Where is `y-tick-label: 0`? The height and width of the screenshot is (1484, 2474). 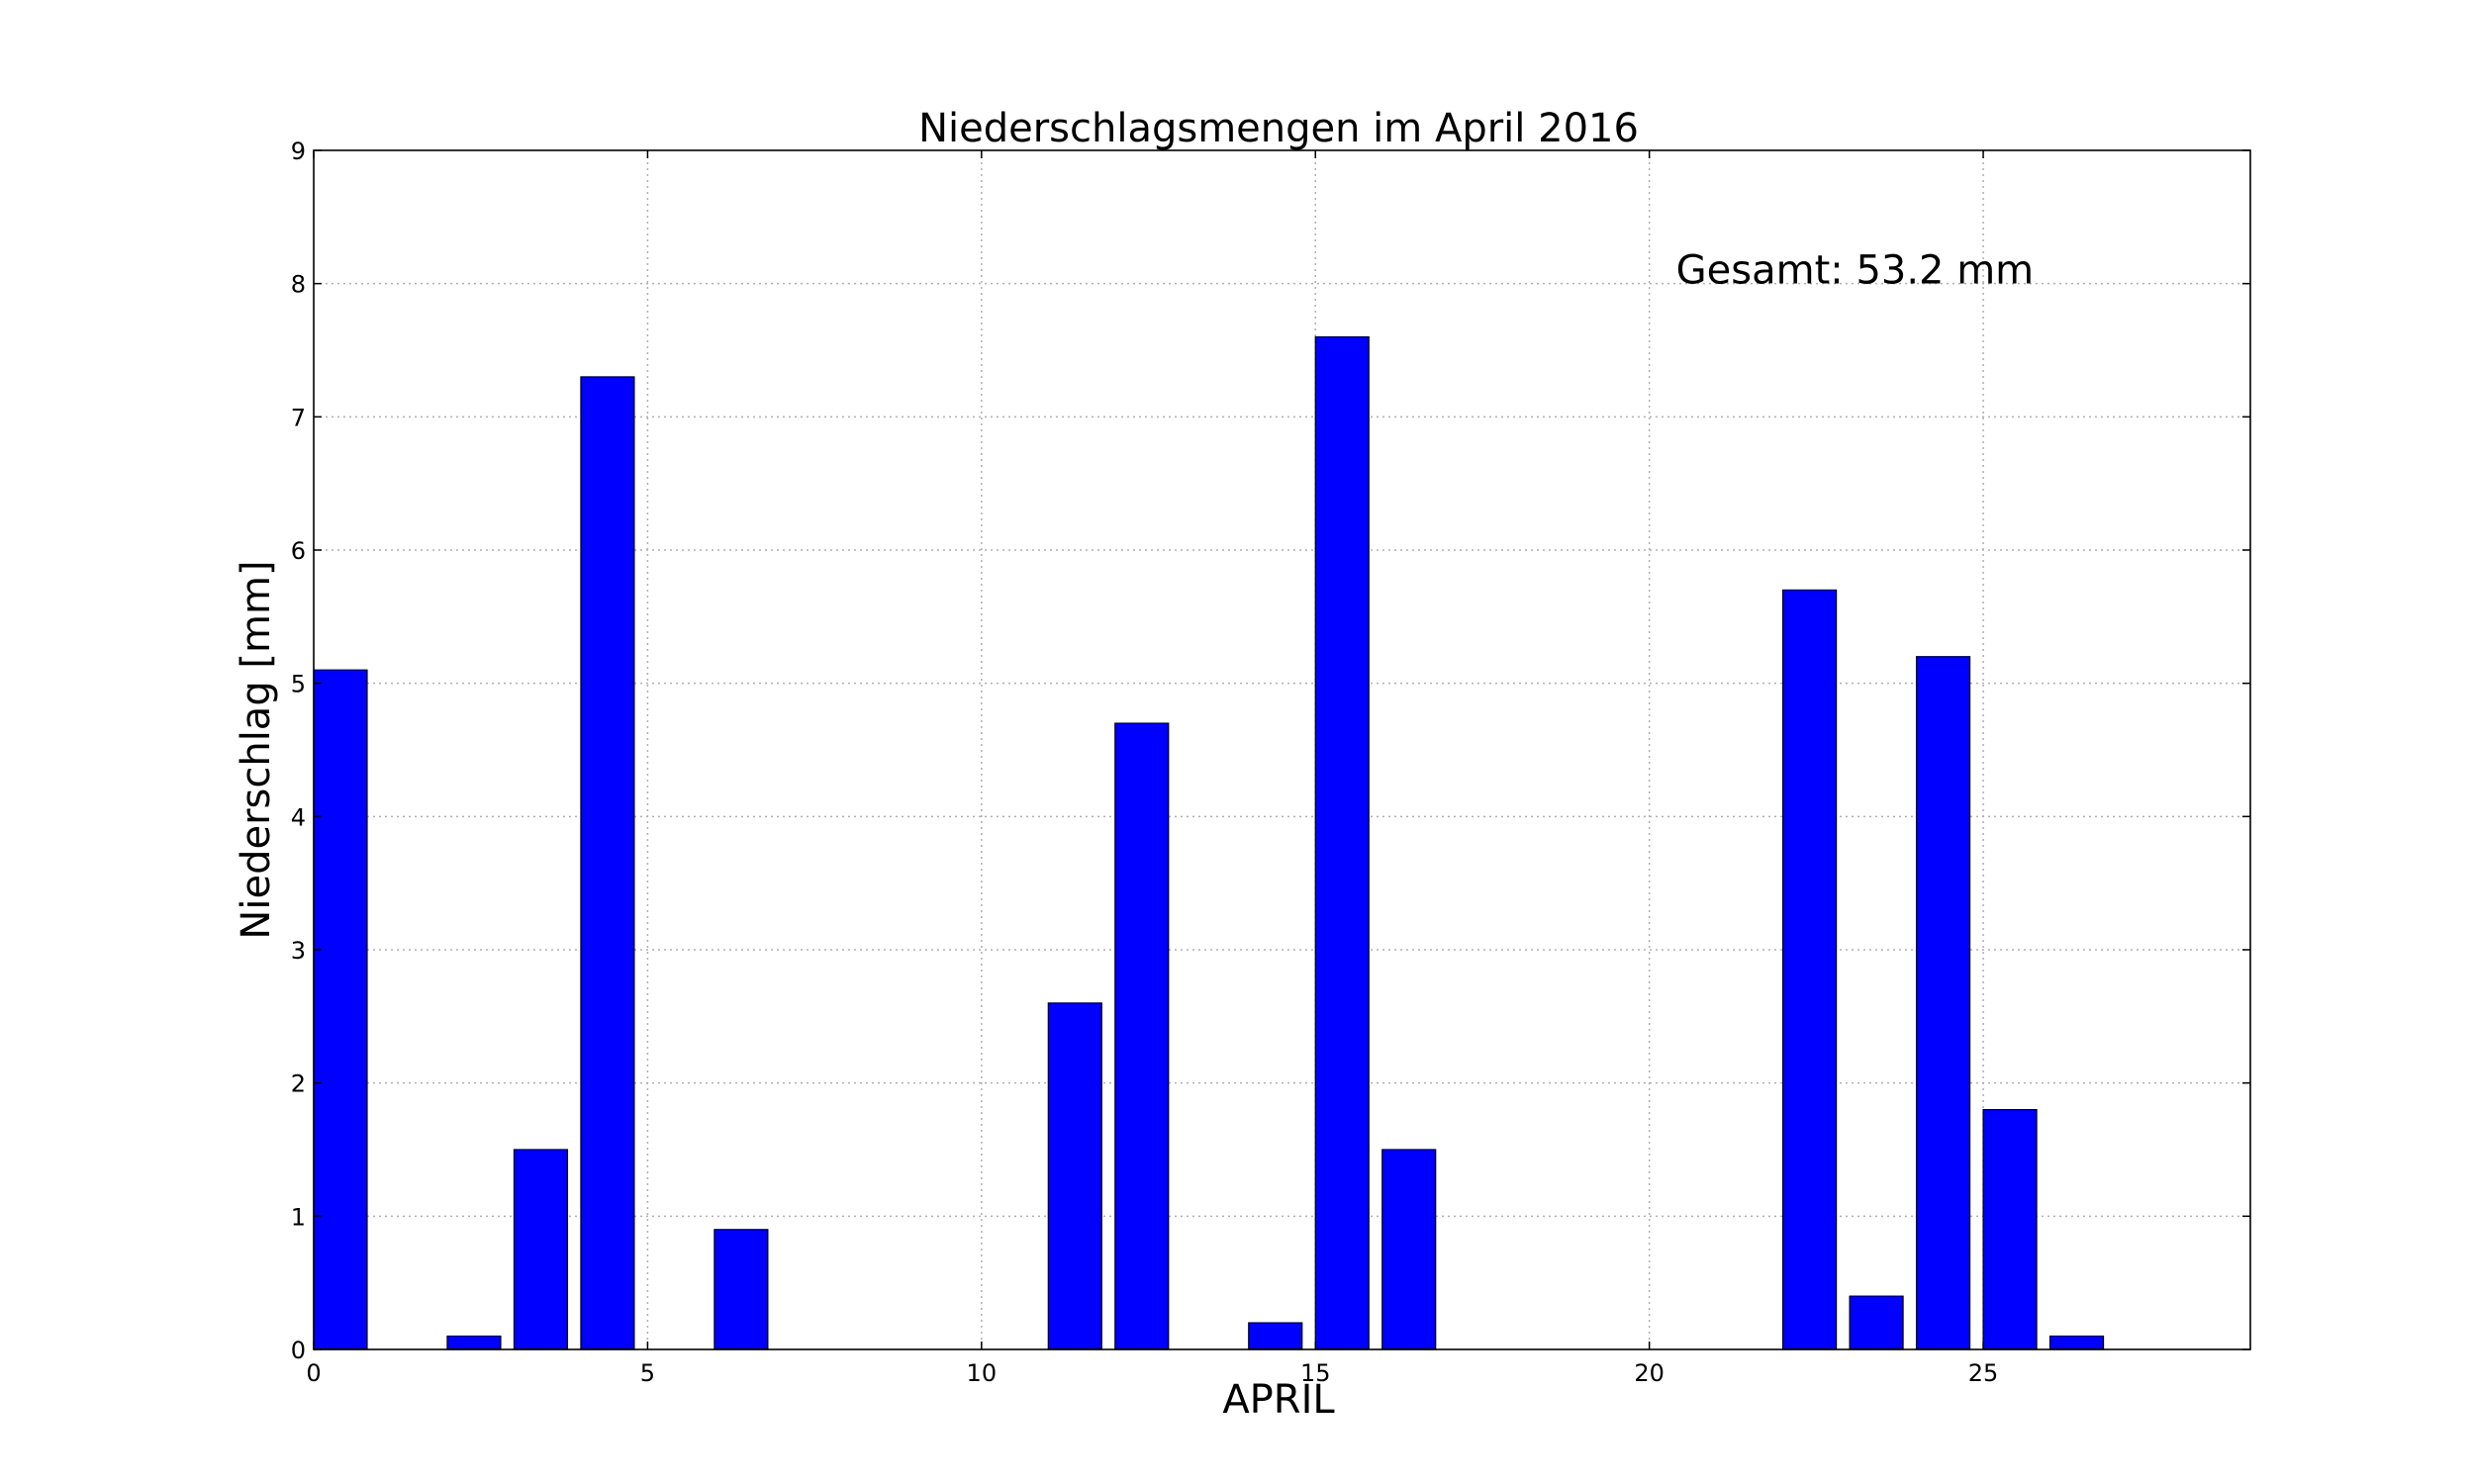
y-tick-label: 0 is located at coordinates (299, 1350).